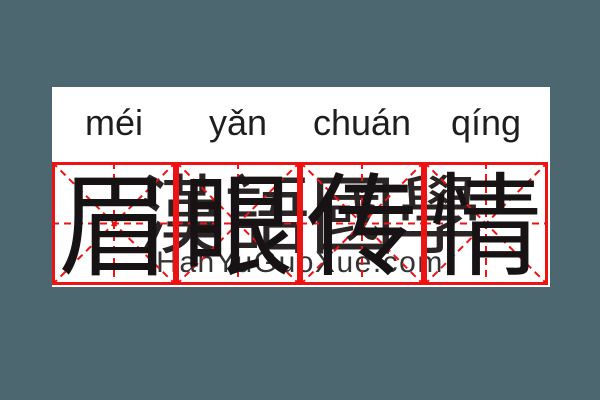 This screenshot has width=600, height=400. What do you see at coordinates (113, 122) in the screenshot?
I see `pinyin-syllable: méi` at bounding box center [113, 122].